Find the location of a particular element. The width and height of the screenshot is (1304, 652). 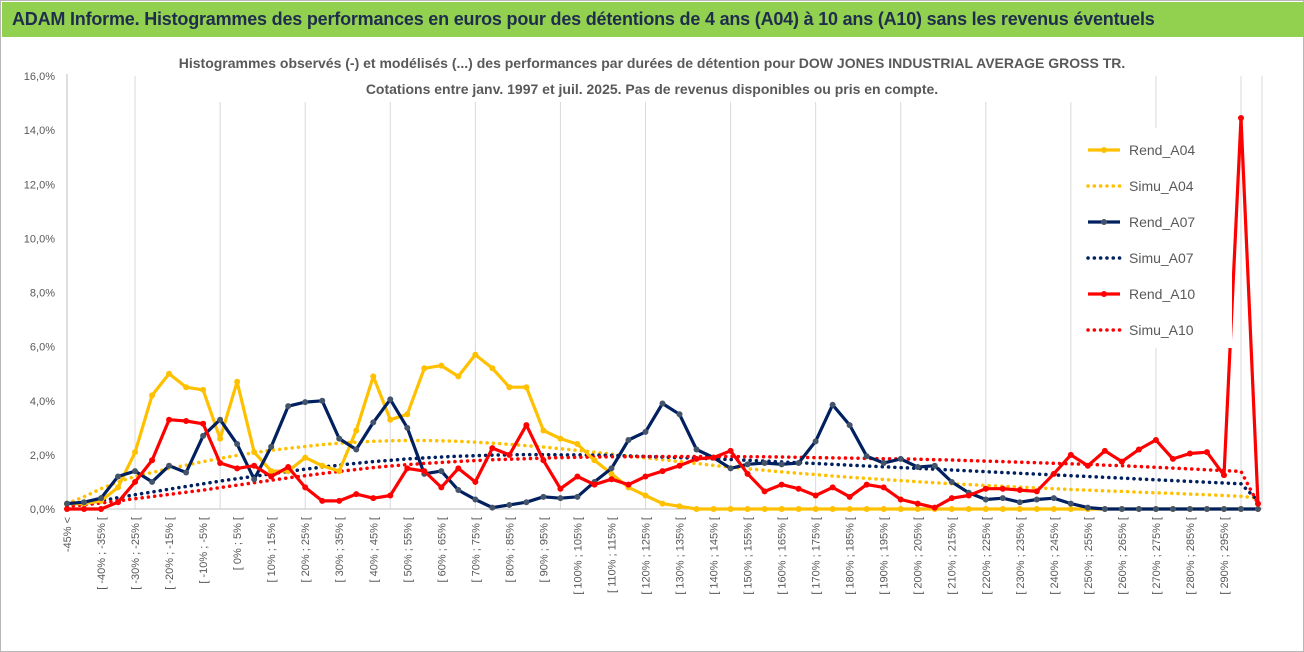

x-tick-label: [ 190% ; 195% [ is located at coordinates (885, 556).